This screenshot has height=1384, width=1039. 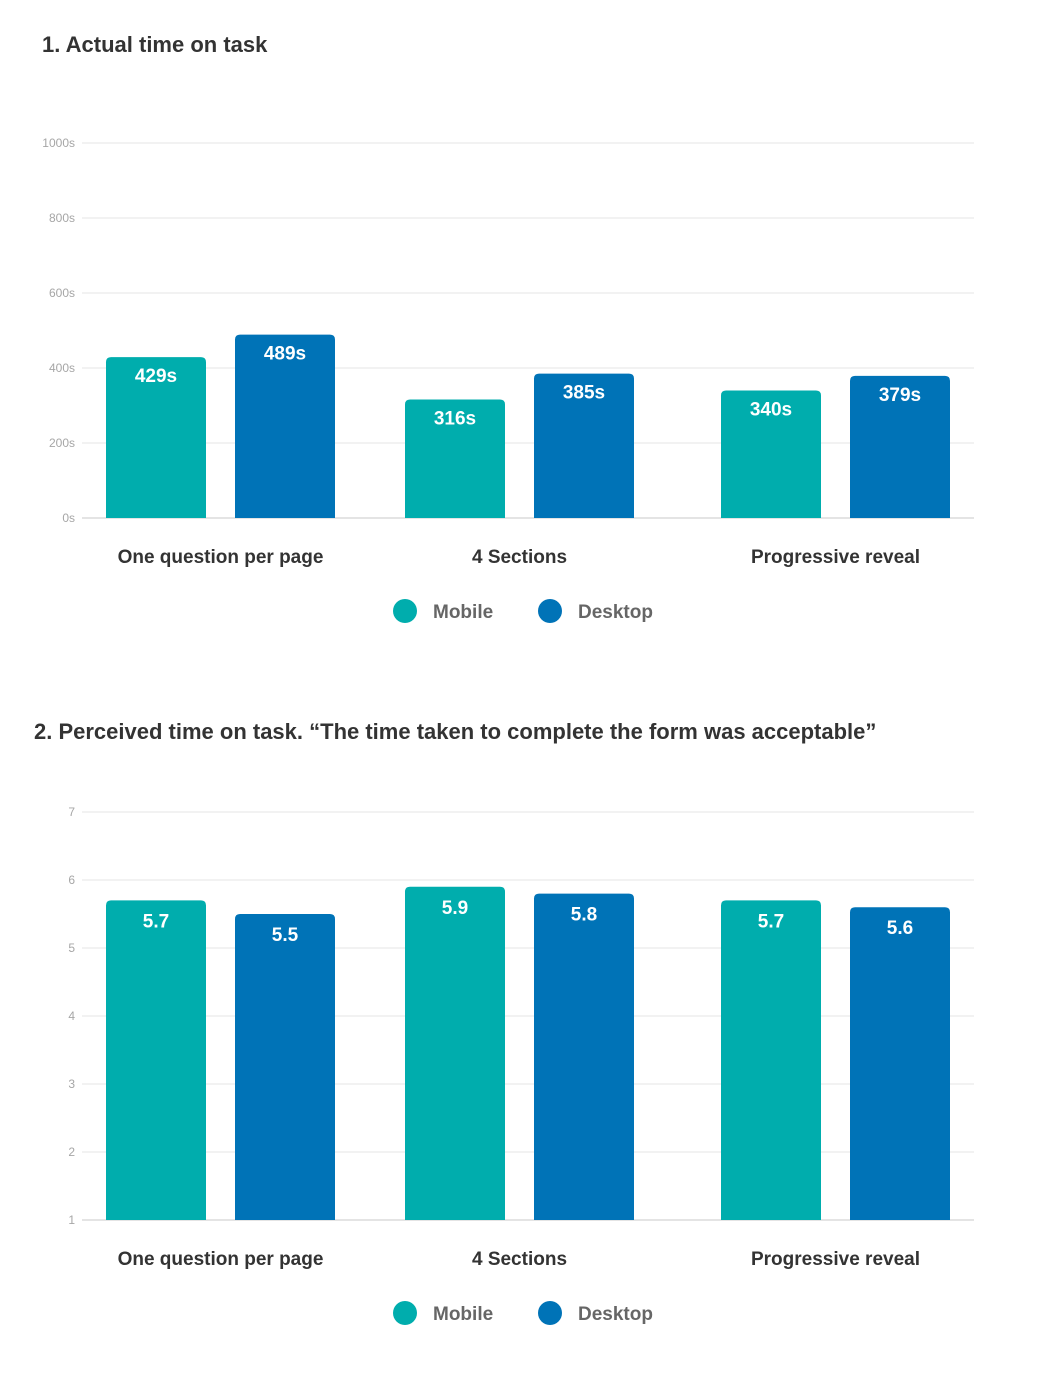 What do you see at coordinates (771, 410) in the screenshot?
I see `data-label: 340s` at bounding box center [771, 410].